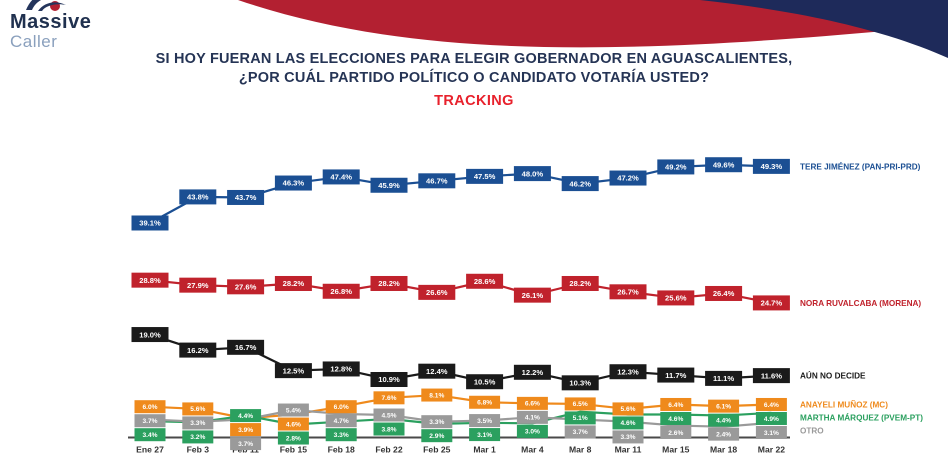  What do you see at coordinates (860, 303) in the screenshot?
I see `legend-nora-ruvalcaba-morena: NORA RUVALCABA (MORENA)` at bounding box center [860, 303].